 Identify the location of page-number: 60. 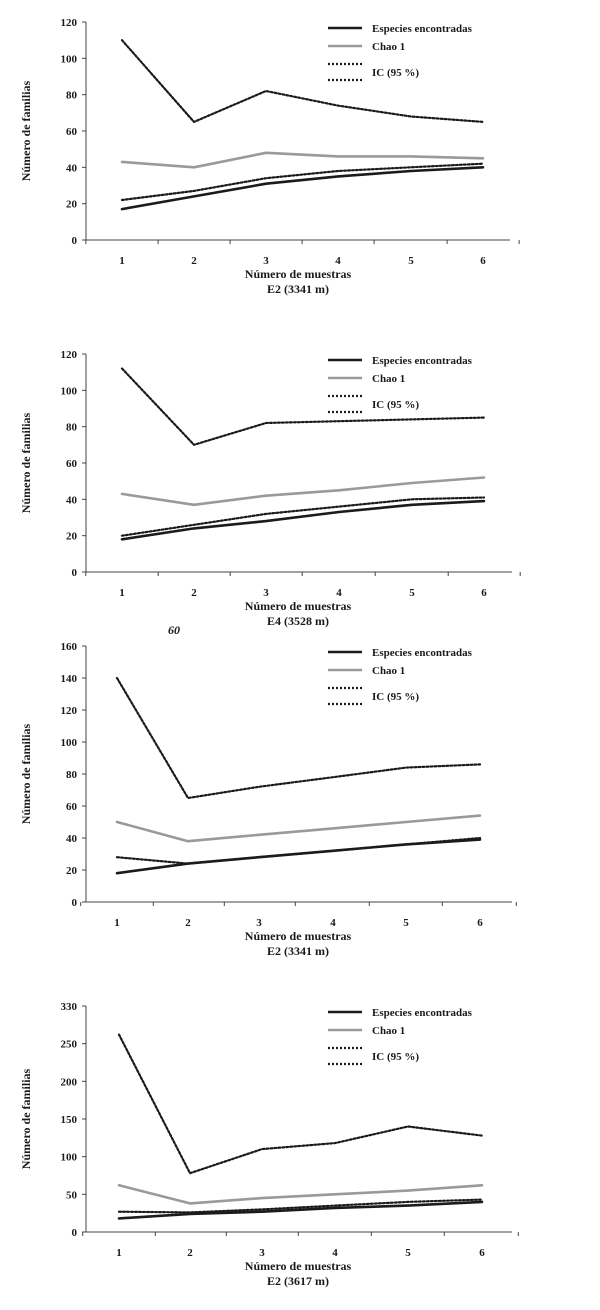
(174, 630).